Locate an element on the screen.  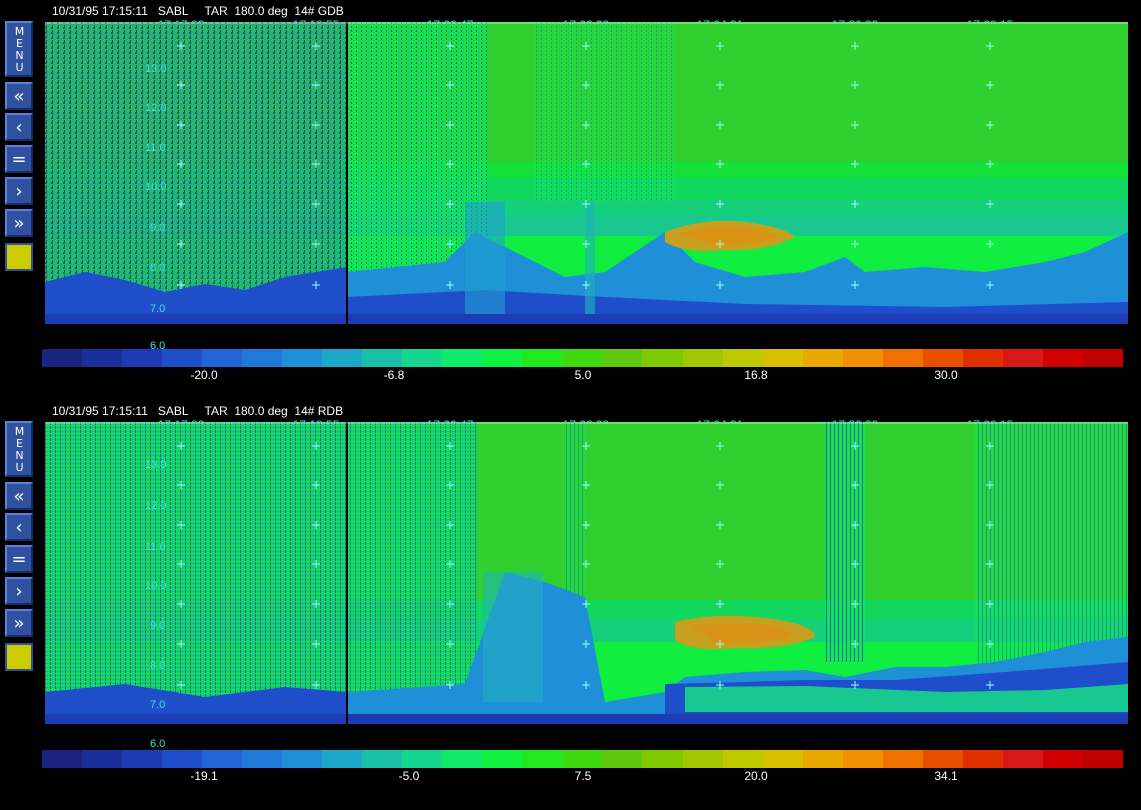
menu-label: MENU is located at coordinates (19, 449).